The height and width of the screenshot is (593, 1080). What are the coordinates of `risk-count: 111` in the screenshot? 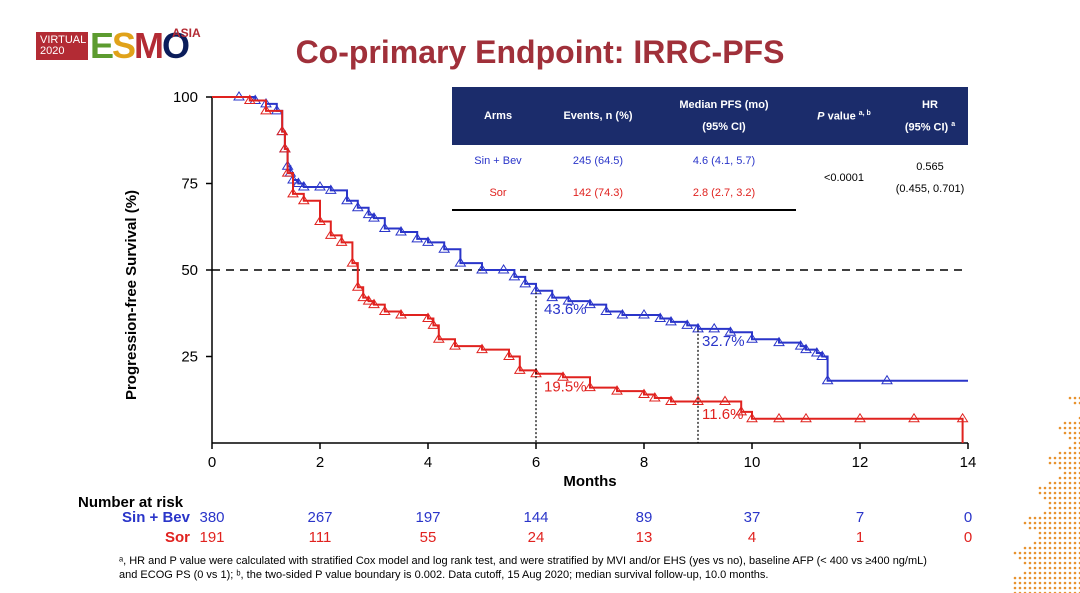 It's located at (320, 537).